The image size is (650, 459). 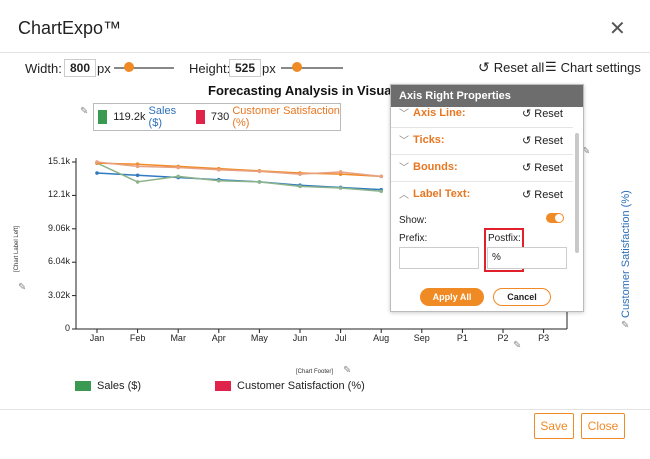 I want to click on section-label-text: ︿ Label Text: ↺ Reset, so click(x=482, y=195).